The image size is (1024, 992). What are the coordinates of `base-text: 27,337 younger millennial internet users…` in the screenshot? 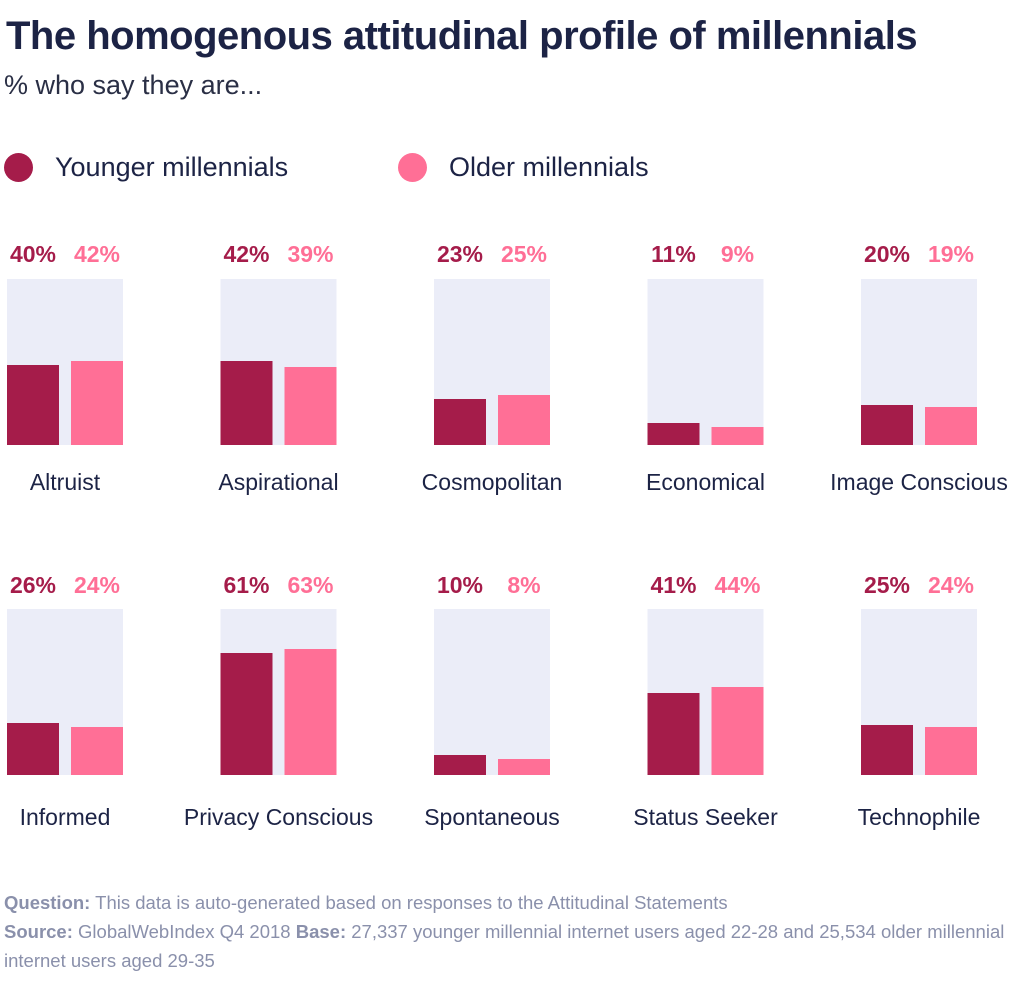 It's located at (504, 946).